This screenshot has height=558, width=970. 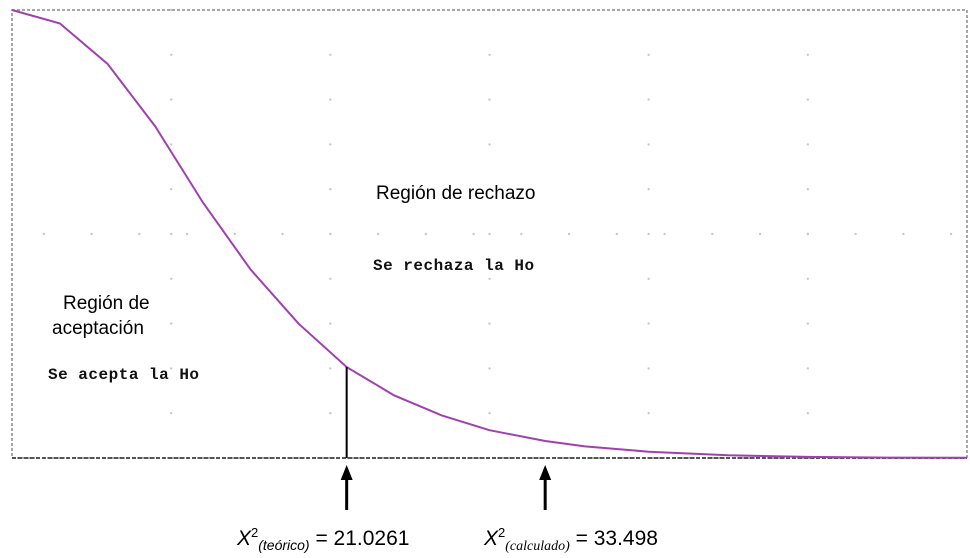 I want to click on calculated-sub: (calculado), so click(x=537, y=547).